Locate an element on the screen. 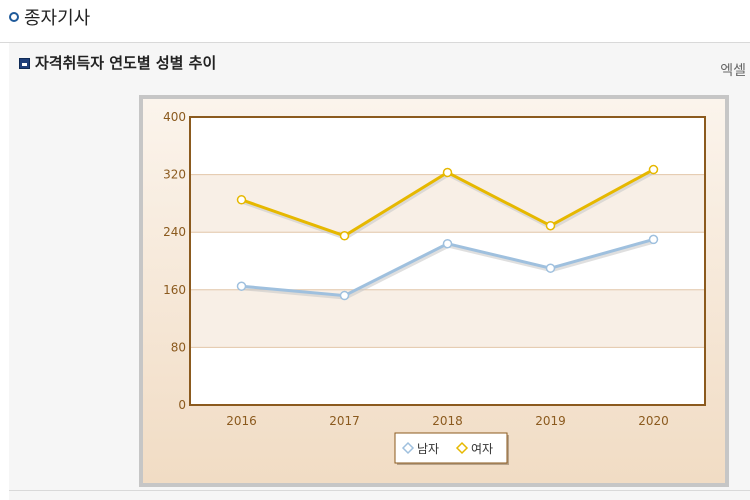 This screenshot has width=750, height=500. bottom-divider is located at coordinates (379, 490).